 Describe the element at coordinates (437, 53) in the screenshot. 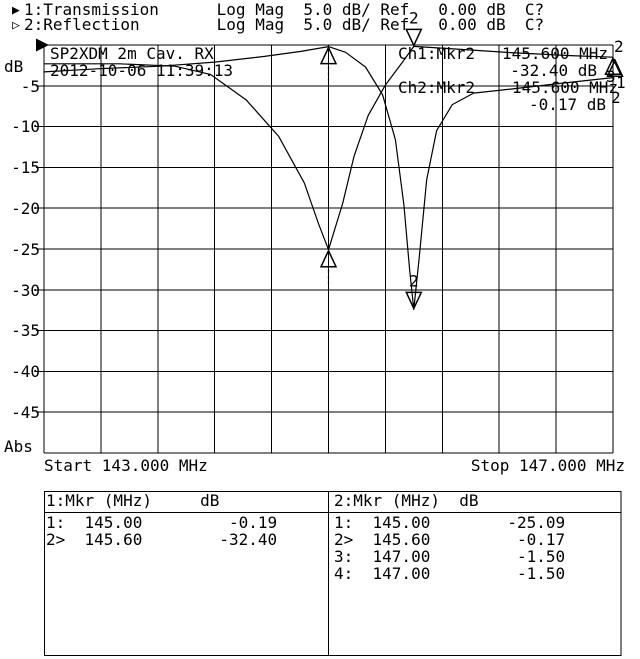

I see `ch1-marker-label: Ch1:Mkr2` at that location.